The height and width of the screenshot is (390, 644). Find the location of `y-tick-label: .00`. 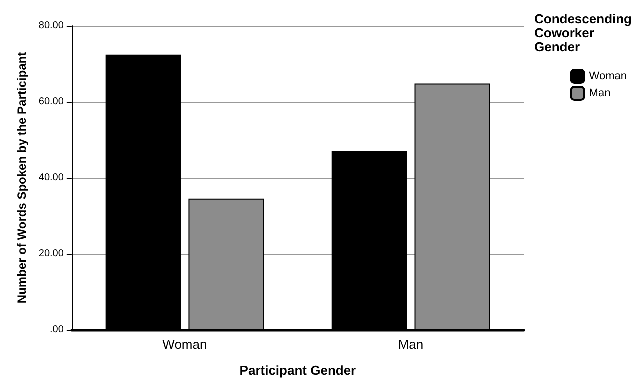

y-tick-label: .00 is located at coordinates (57, 330).